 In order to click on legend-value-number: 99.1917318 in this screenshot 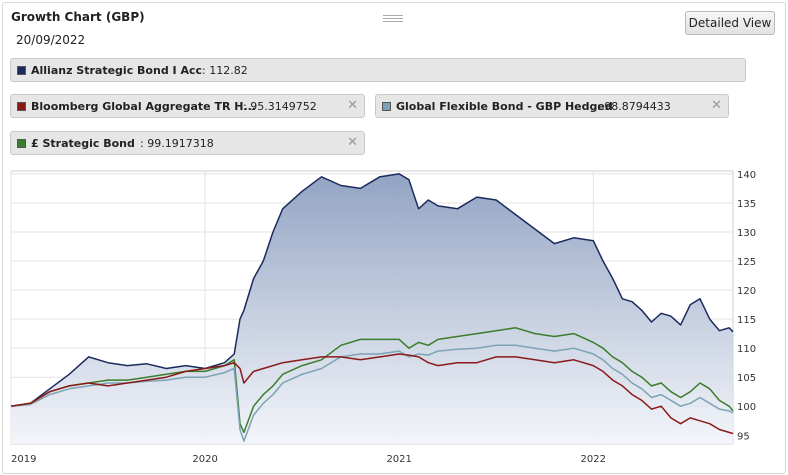, I will do `click(180, 143)`.